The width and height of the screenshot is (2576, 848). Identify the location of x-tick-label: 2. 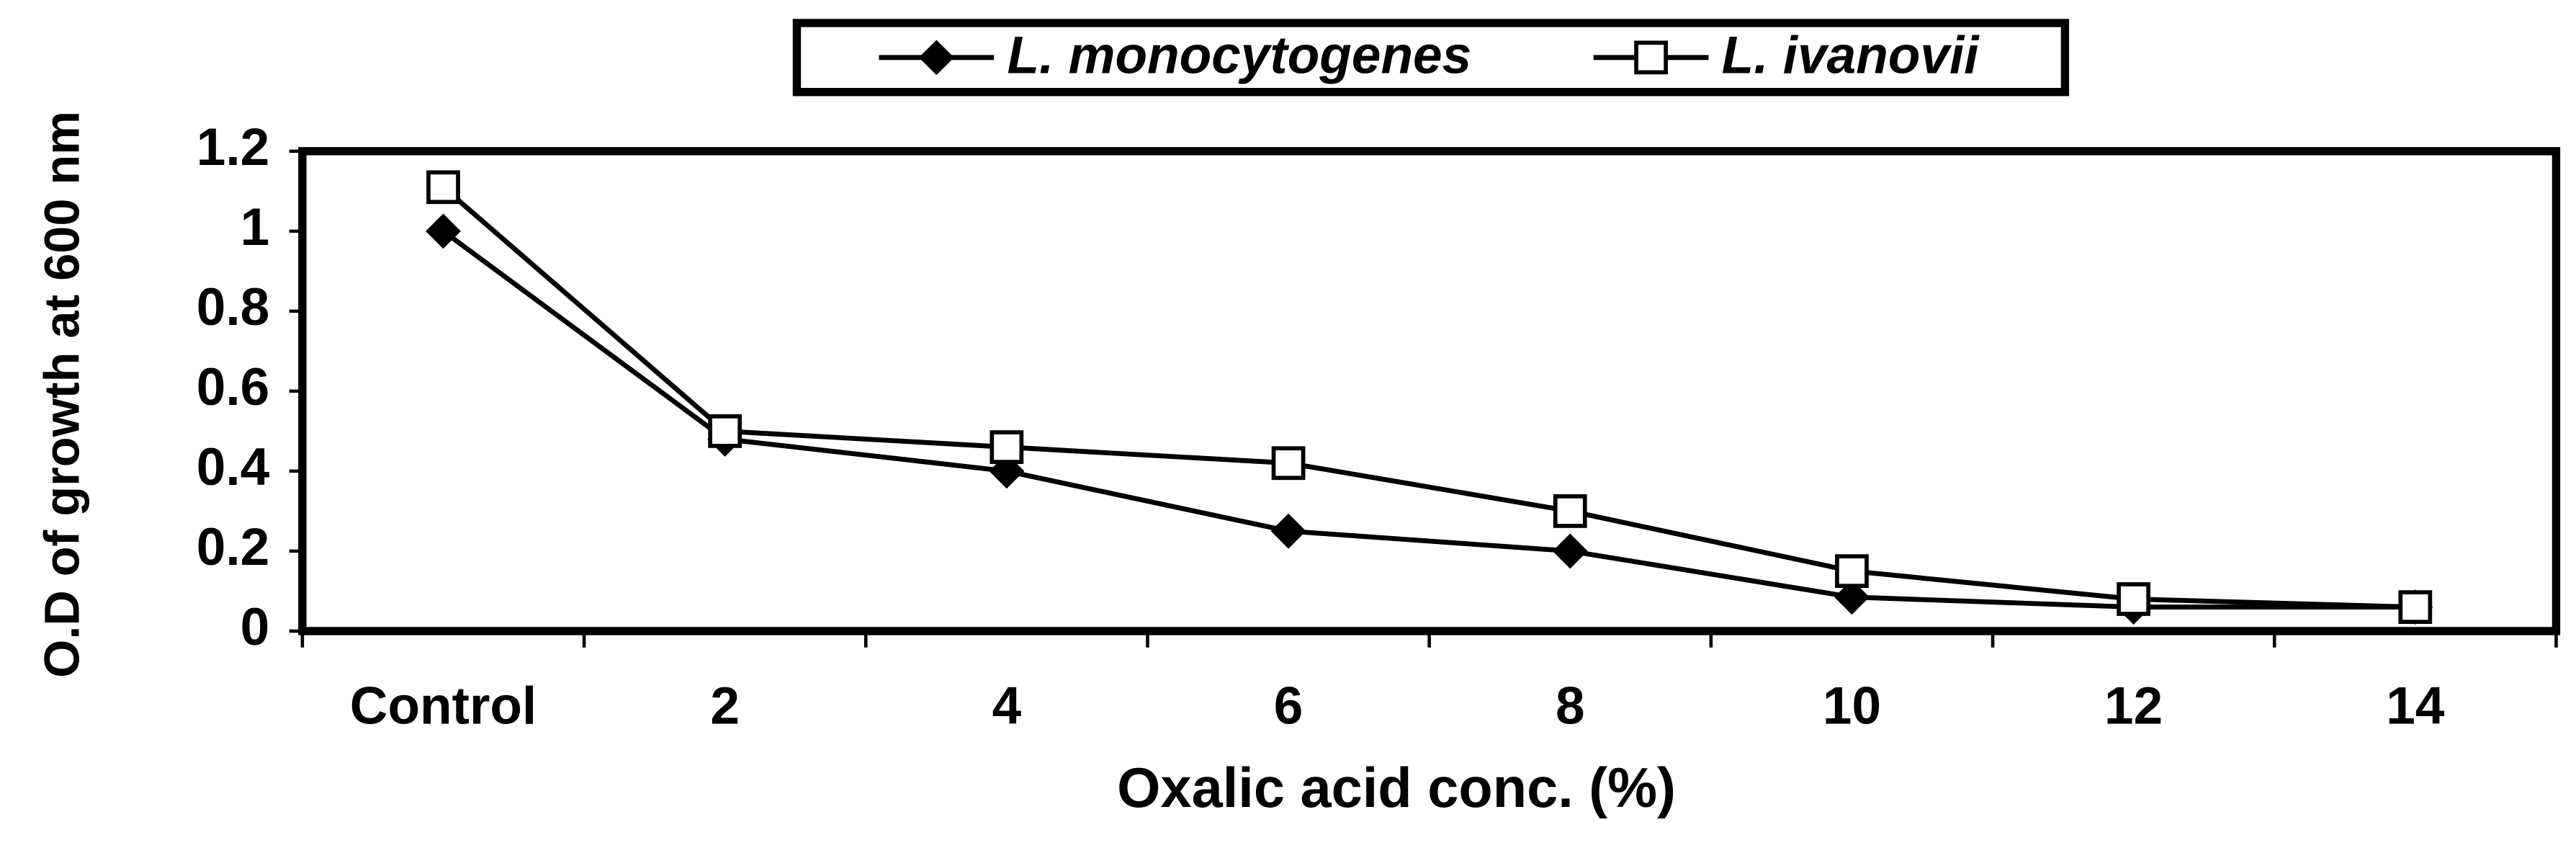
(725, 706).